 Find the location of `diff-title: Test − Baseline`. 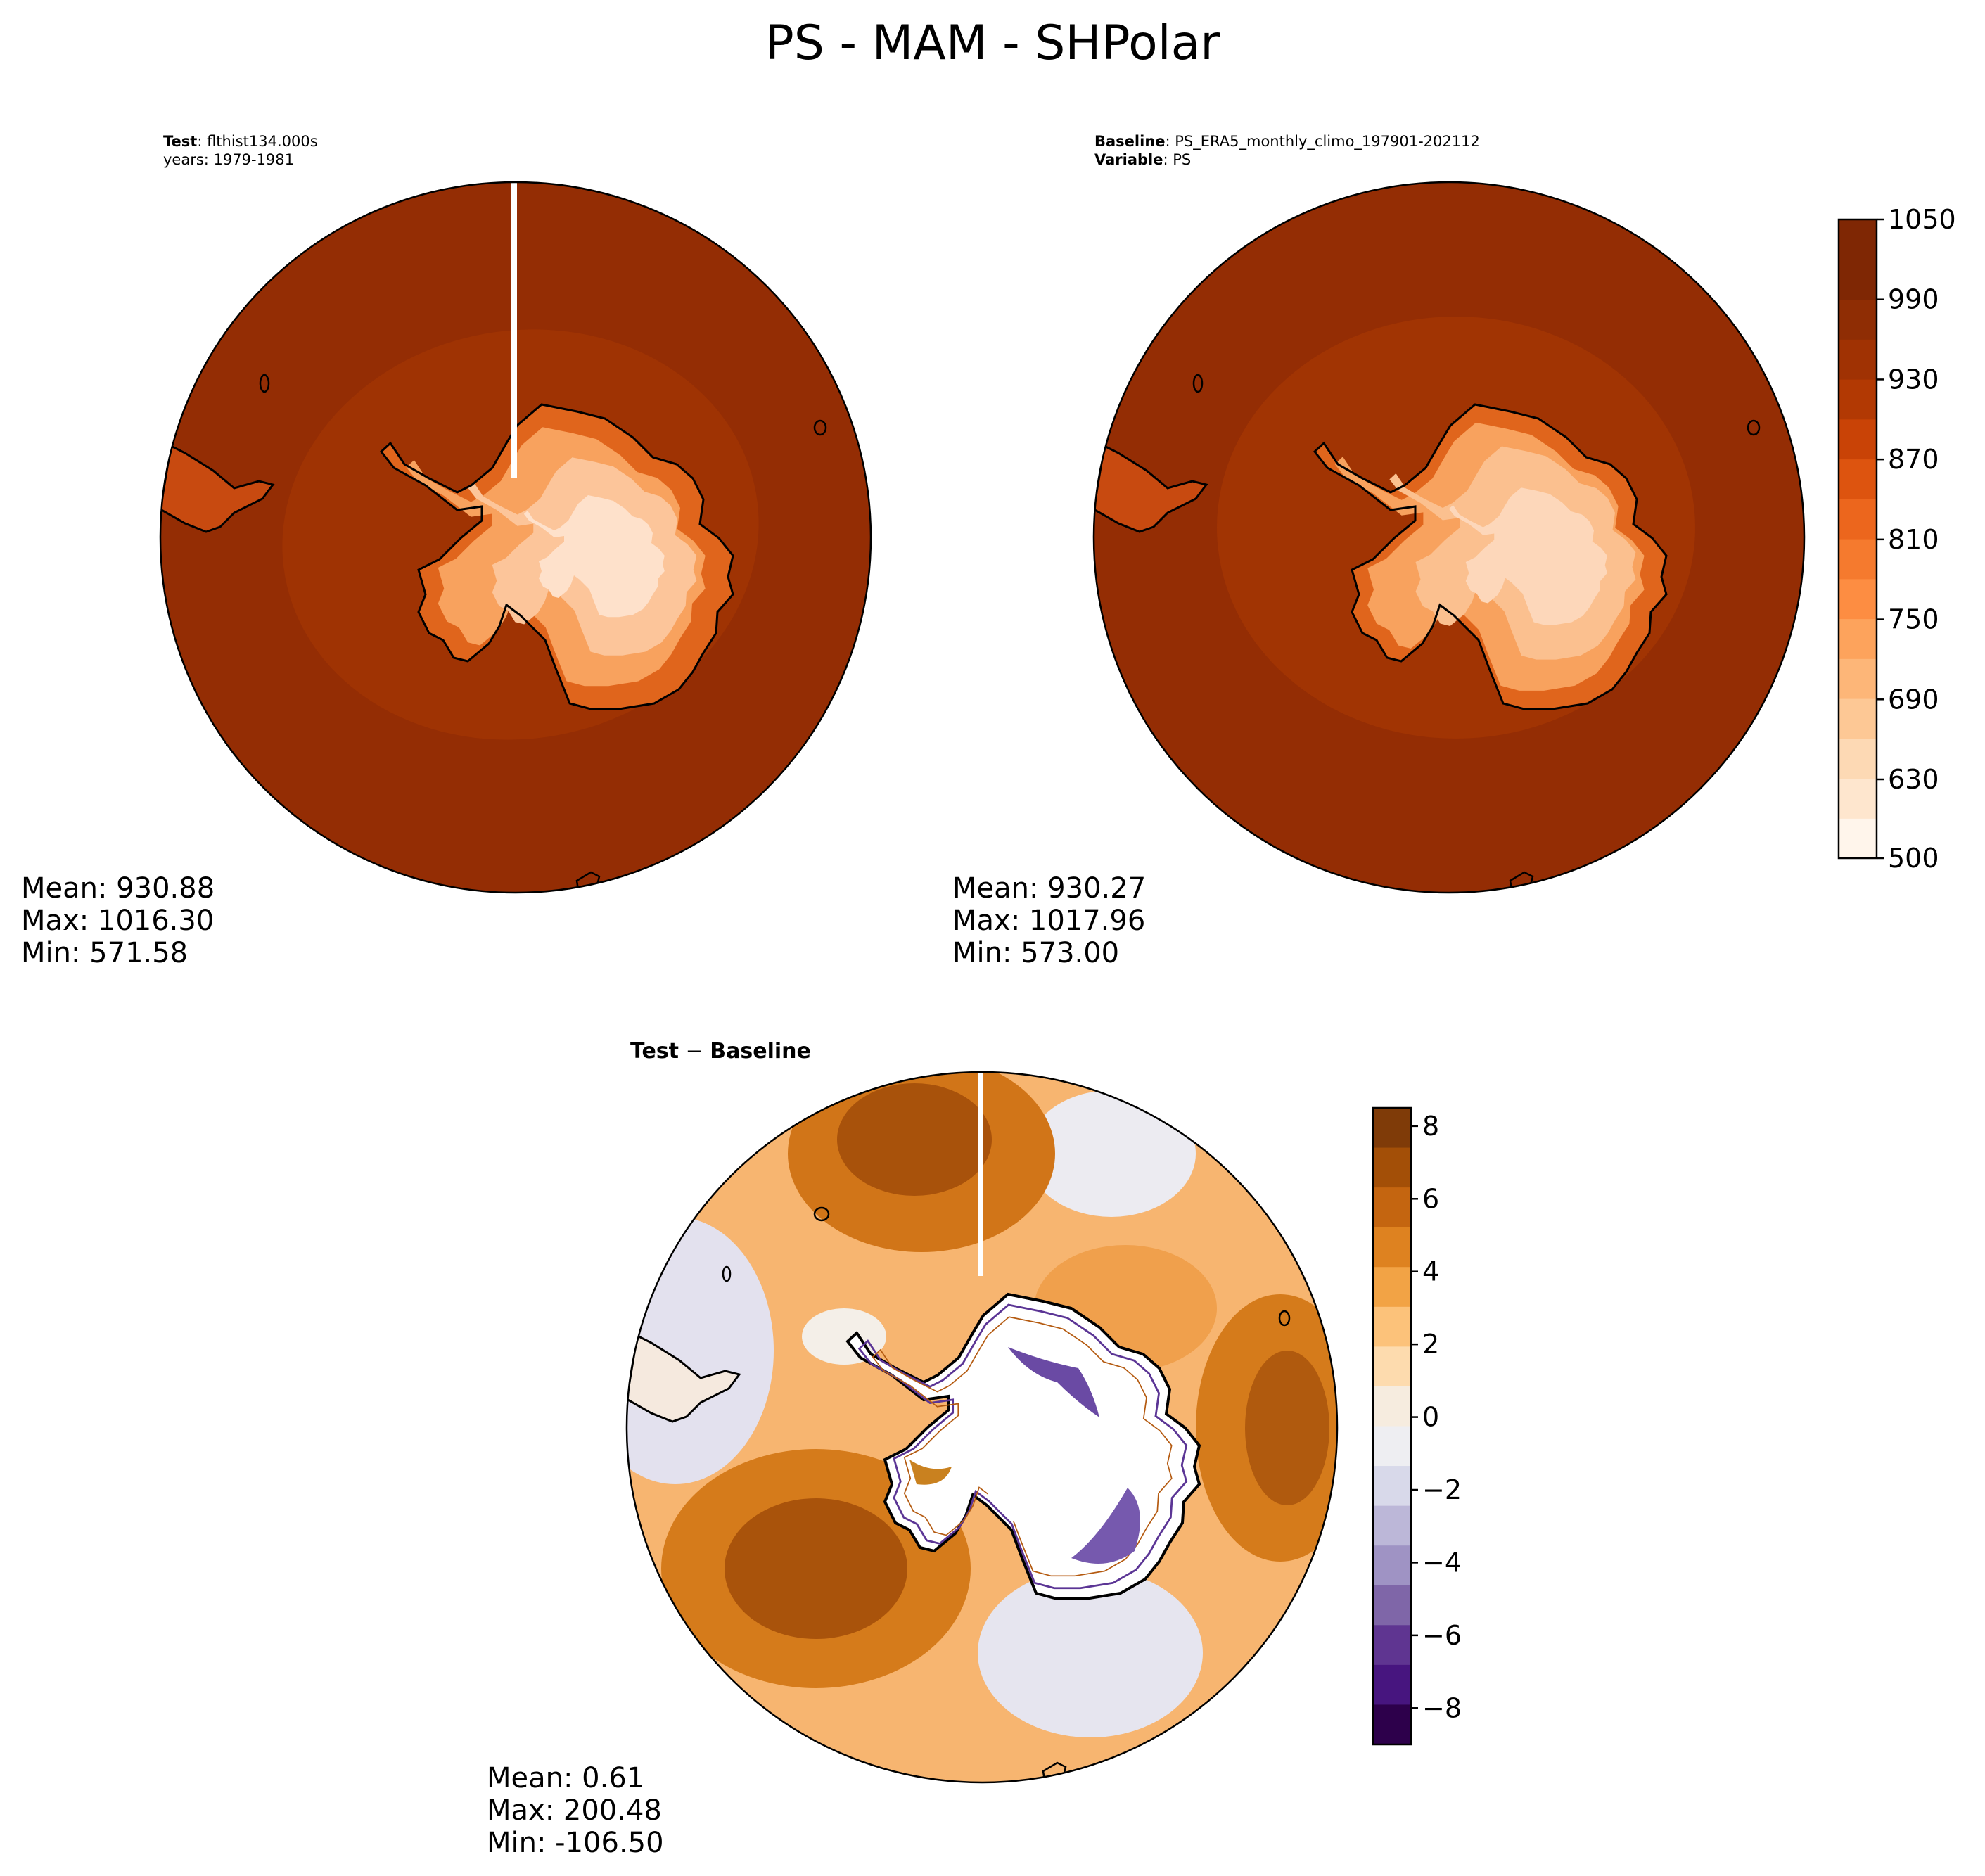

diff-title: Test − Baseline is located at coordinates (720, 1051).